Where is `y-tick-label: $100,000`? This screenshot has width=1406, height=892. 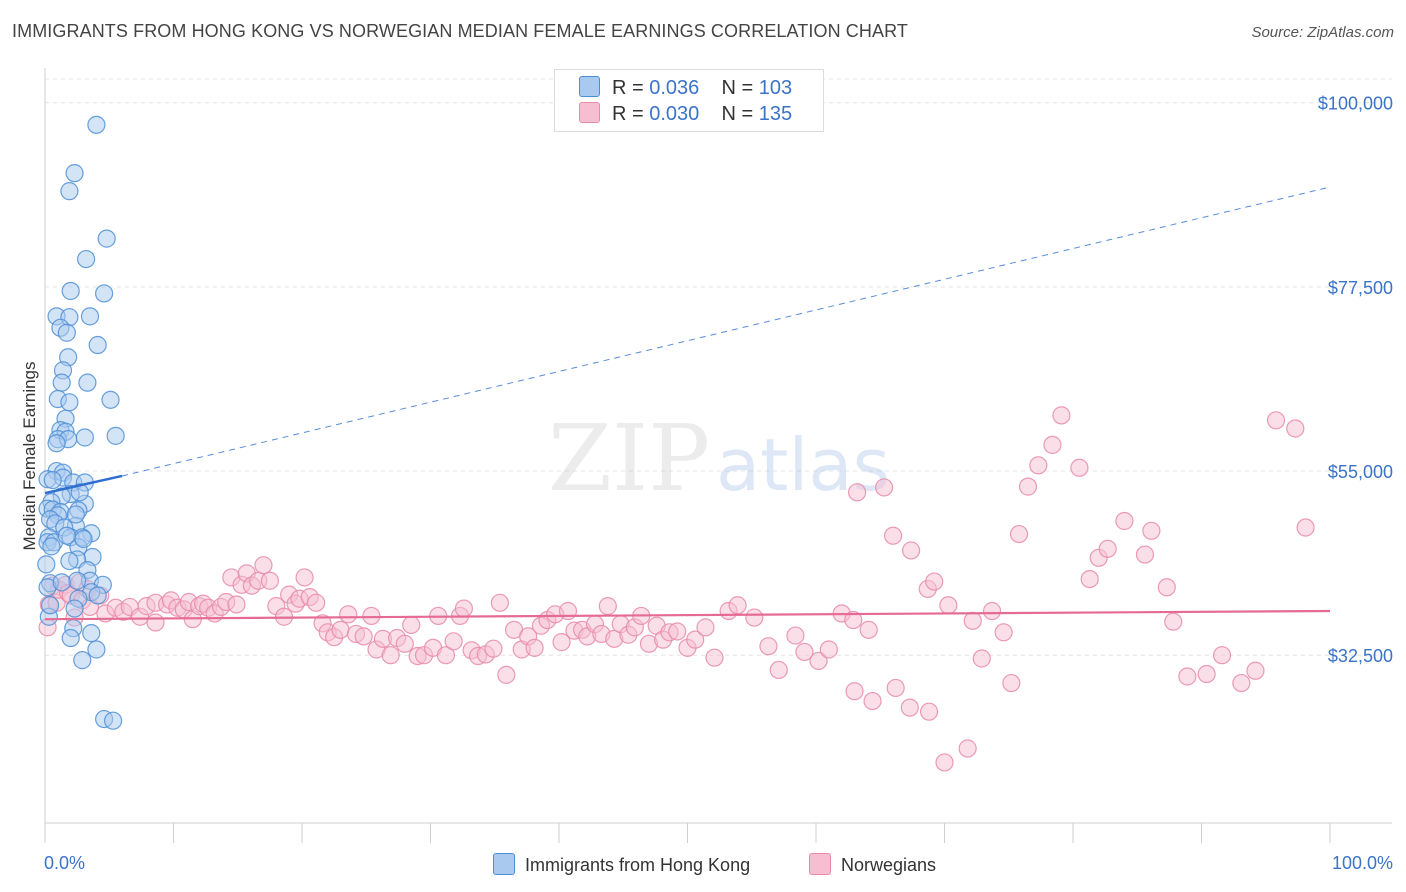 y-tick-label: $100,000 is located at coordinates (1355, 104).